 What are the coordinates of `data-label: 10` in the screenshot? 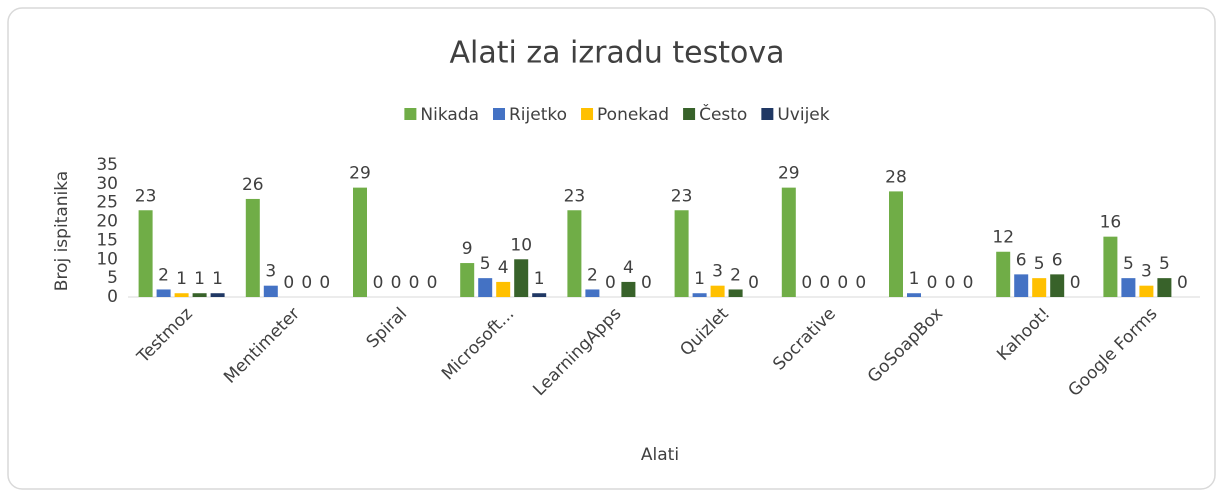 It's located at (521, 245).